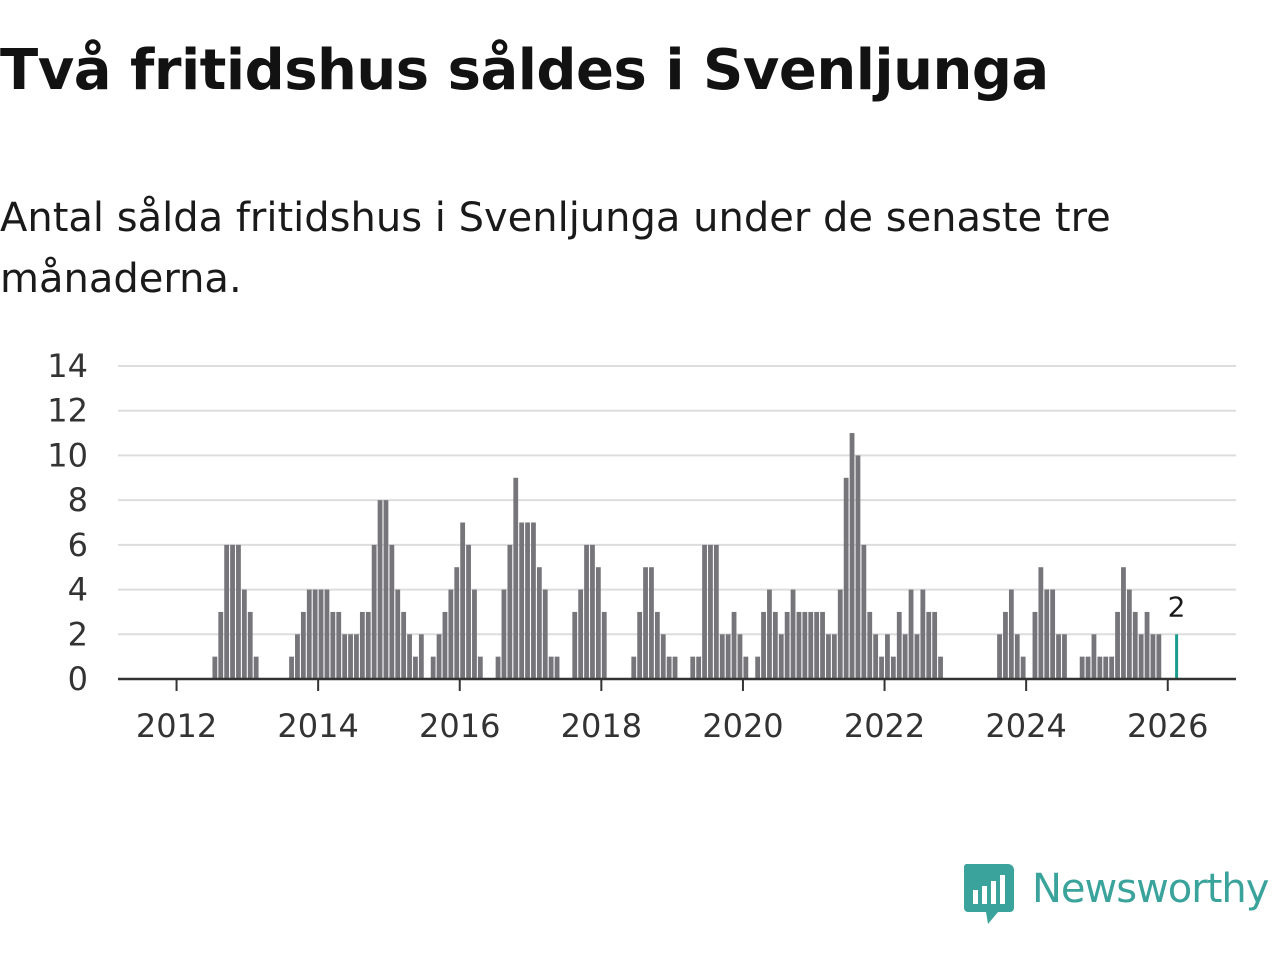  I want to click on x-axis-ticks: 2012 2014 2016 2018 2020 2022 2024 2026, so click(672, 712).